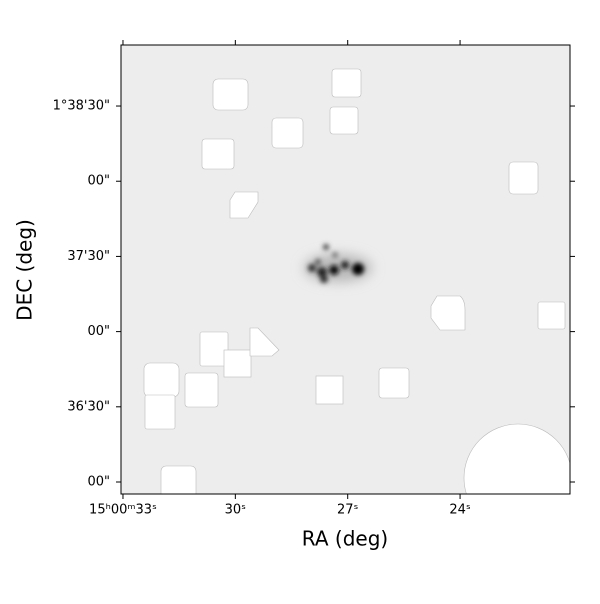 This screenshot has width=600, height=604. I want to click on x-tick-label: 15ʰ00ᵐ33ˢ, so click(123, 510).